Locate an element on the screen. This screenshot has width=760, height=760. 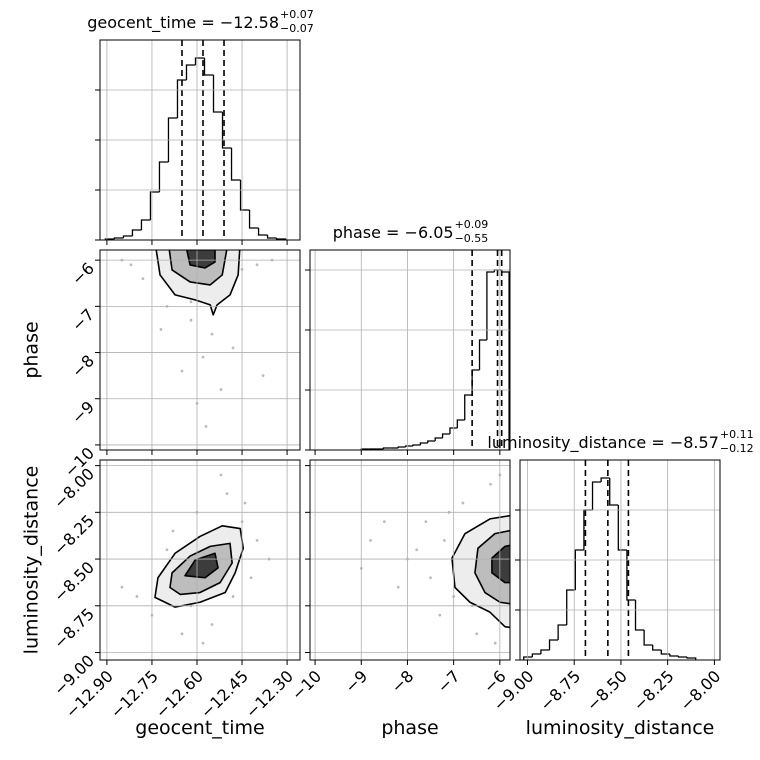
panel-title: geocent_time = −12.58 is located at coordinates (183, 23).